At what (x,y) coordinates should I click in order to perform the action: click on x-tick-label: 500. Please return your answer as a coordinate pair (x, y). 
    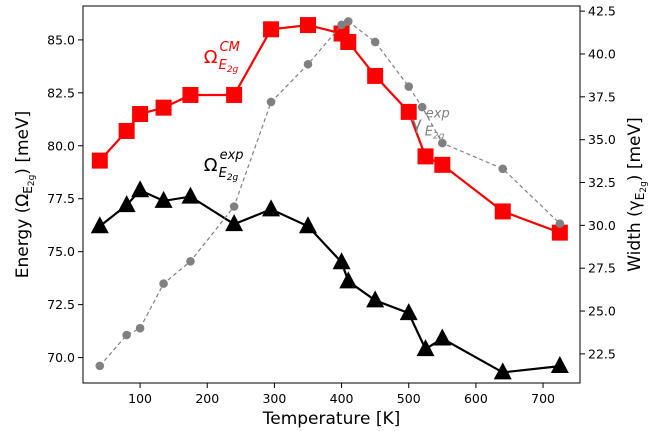
    Looking at the image, I should click on (409, 398).